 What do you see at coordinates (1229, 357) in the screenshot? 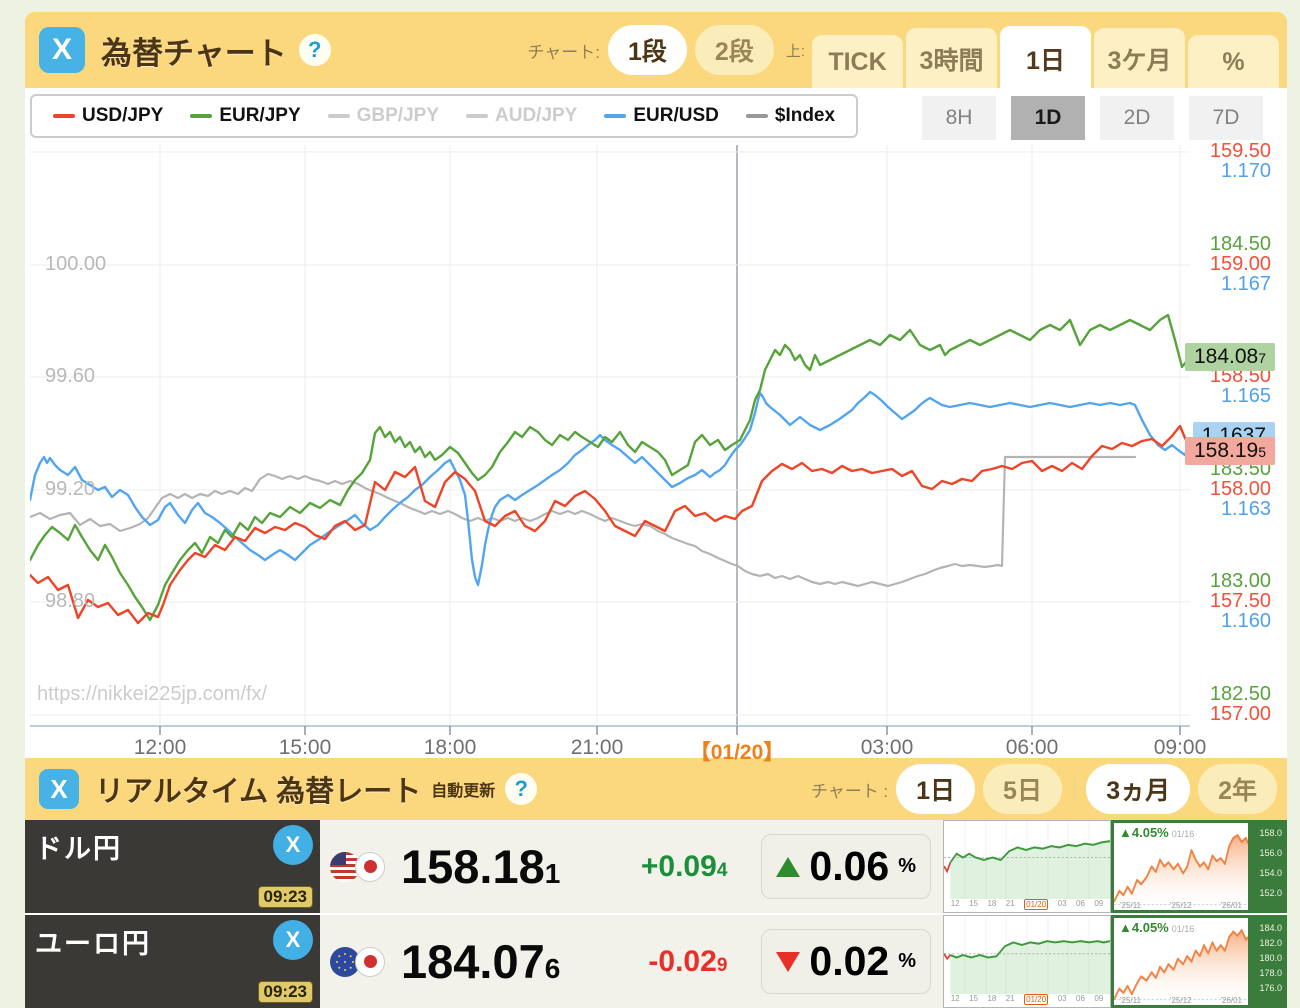
I see `current-value-badge: 184.087` at bounding box center [1229, 357].